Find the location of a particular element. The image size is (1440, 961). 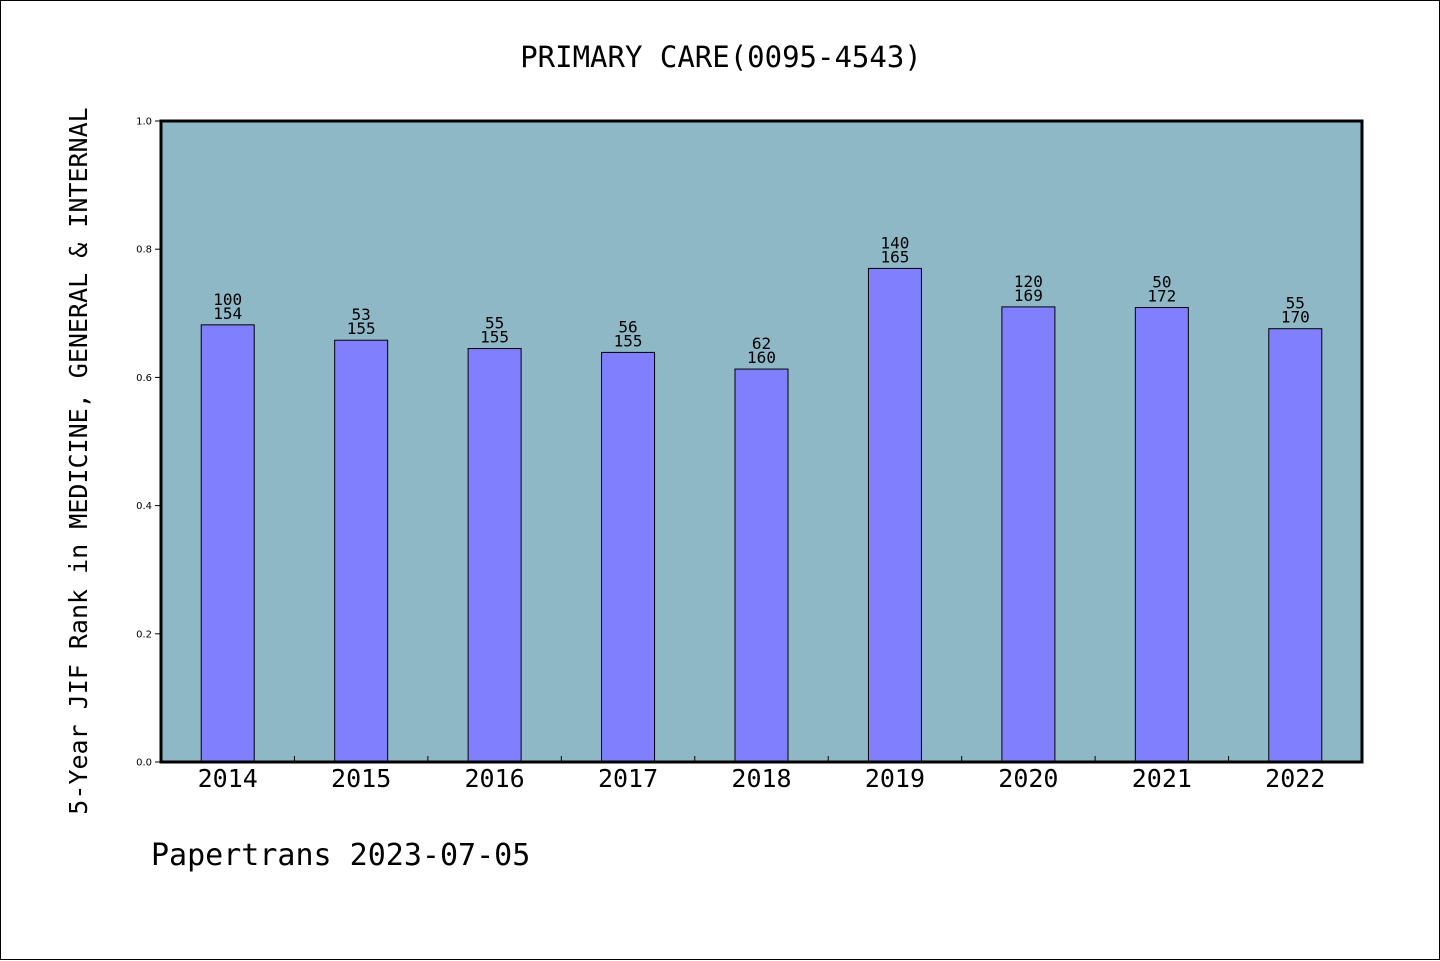

bar-rank-label-2021: 50 is located at coordinates (1161, 282).